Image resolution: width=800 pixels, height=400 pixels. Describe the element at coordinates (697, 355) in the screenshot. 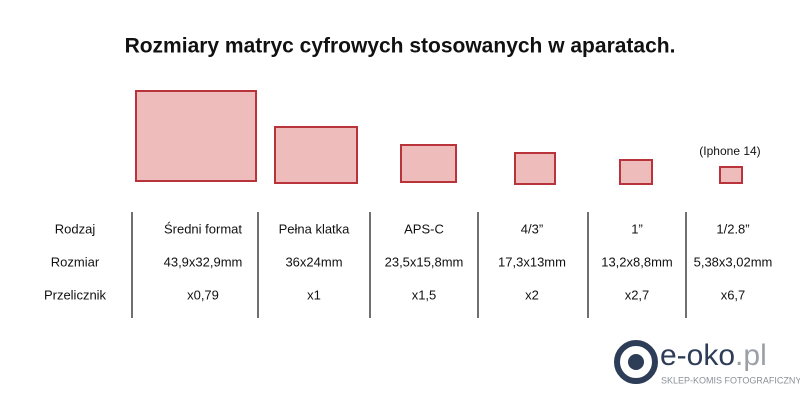

I see `logo-name: e-oko` at that location.